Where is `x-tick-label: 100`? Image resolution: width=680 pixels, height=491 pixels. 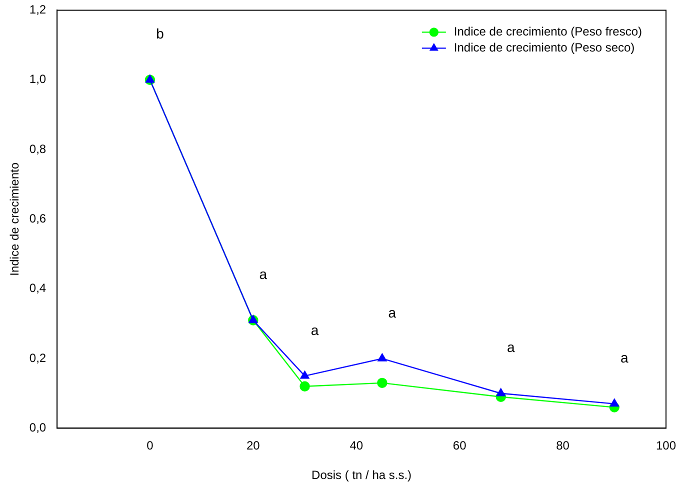 x-tick-label: 100 is located at coordinates (666, 445).